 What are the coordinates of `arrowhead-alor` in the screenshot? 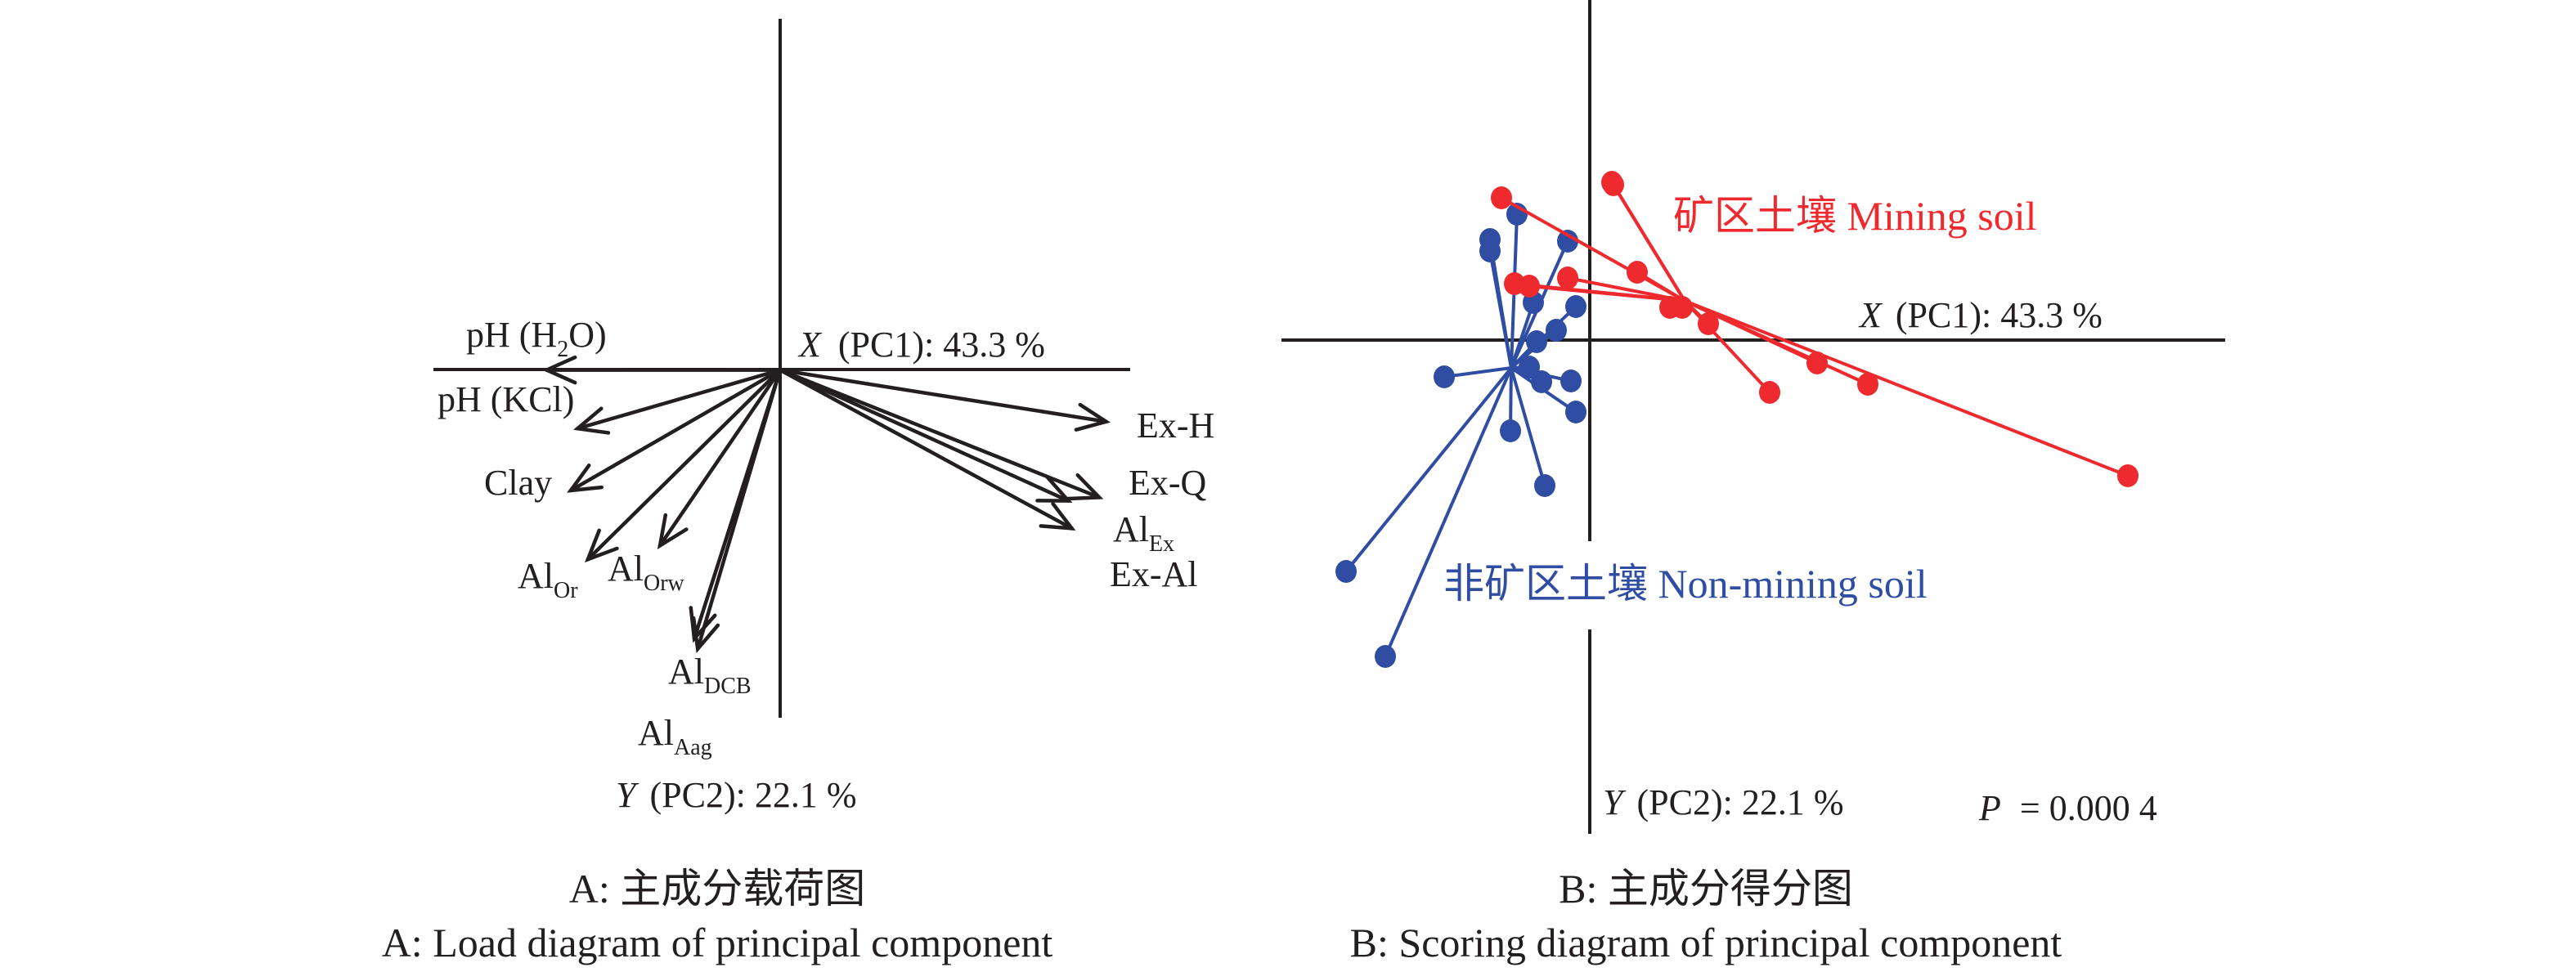 It's located at (602, 545).